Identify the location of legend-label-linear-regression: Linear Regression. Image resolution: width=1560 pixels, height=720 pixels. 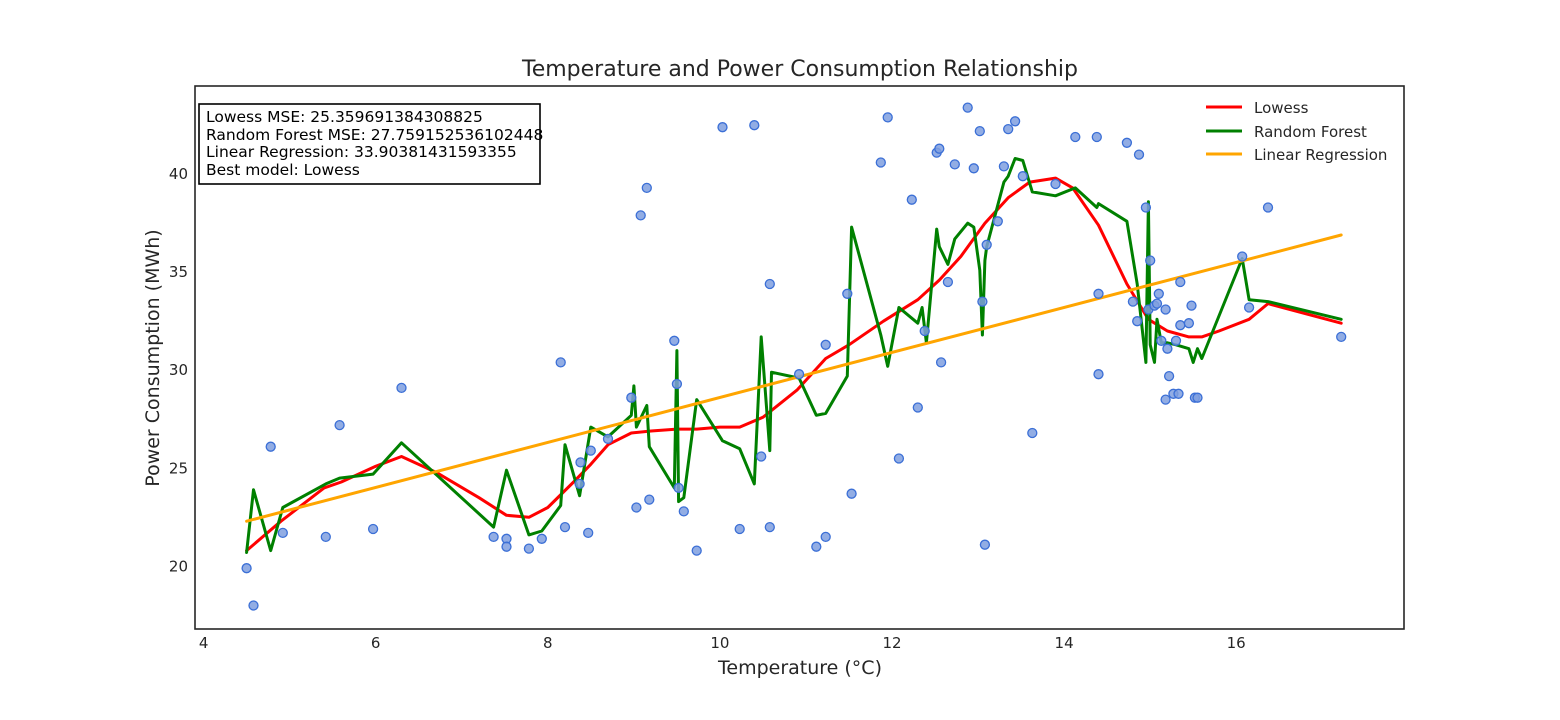
(1320, 155).